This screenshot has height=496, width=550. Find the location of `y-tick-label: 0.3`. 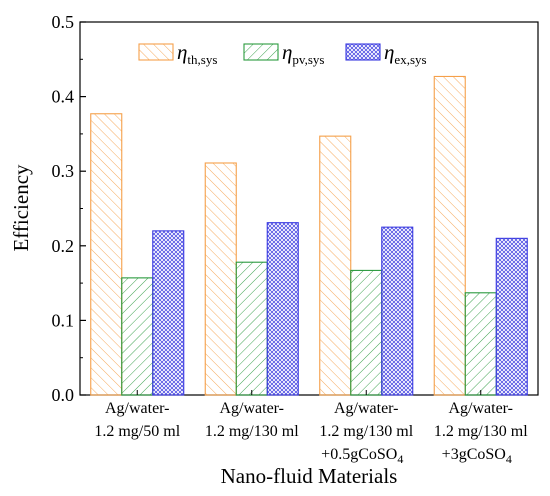

y-tick-label: 0.3 is located at coordinates (63, 171).